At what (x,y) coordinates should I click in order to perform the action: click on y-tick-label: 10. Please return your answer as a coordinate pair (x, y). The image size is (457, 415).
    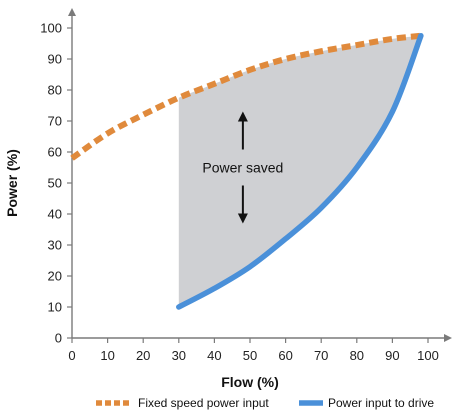
    Looking at the image, I should click on (55, 307).